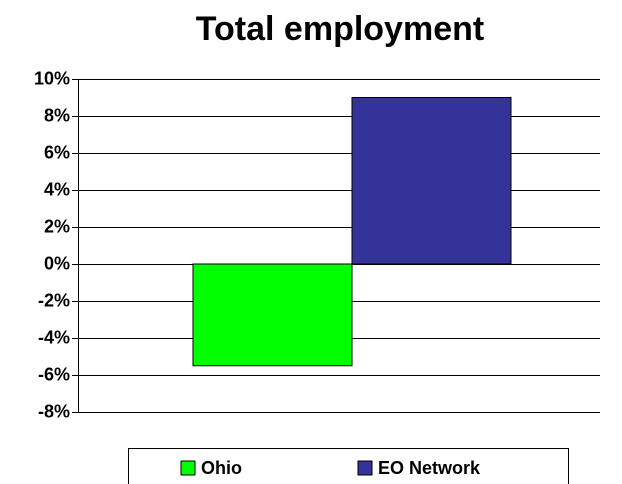  Describe the element at coordinates (348, 466) in the screenshot. I see `legend` at that location.